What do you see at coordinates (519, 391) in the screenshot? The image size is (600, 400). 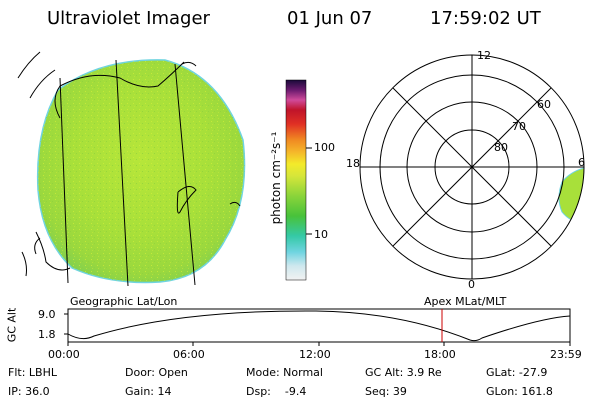 I see `status-glon: GLon: 161.8` at bounding box center [519, 391].